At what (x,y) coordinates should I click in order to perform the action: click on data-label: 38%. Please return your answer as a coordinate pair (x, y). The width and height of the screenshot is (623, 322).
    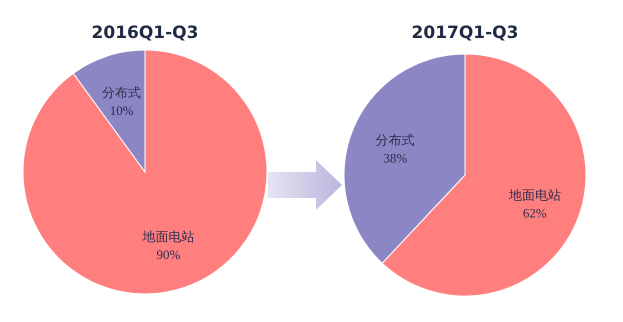
    Looking at the image, I should click on (395, 158).